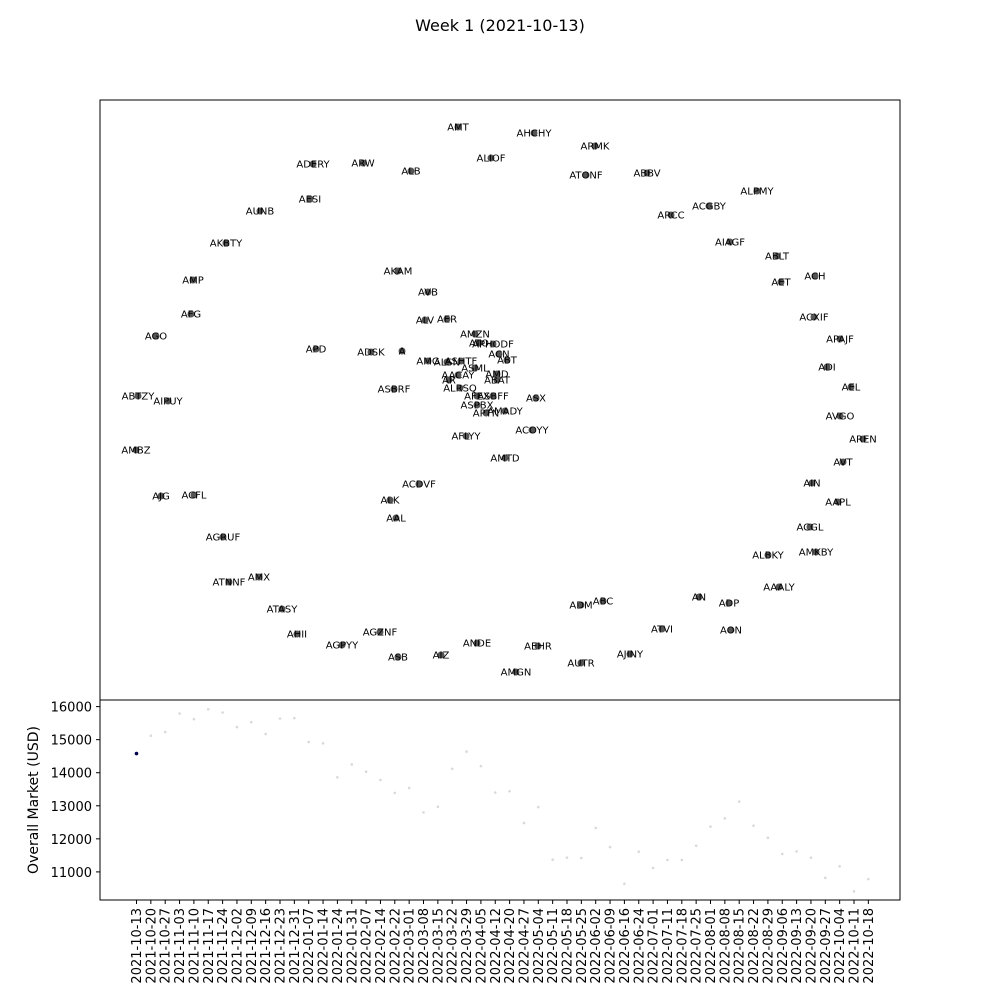 The height and width of the screenshot is (1000, 1000). What do you see at coordinates (662, 630) in the screenshot?
I see `ticker-label: ATVI` at bounding box center [662, 630].